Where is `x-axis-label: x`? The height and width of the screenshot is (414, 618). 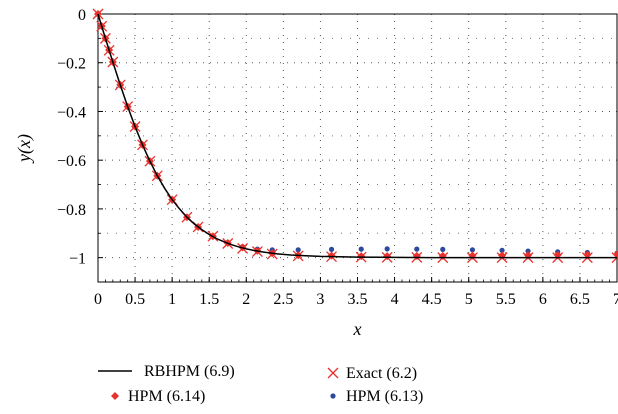 x-axis-label: x is located at coordinates (357, 329).